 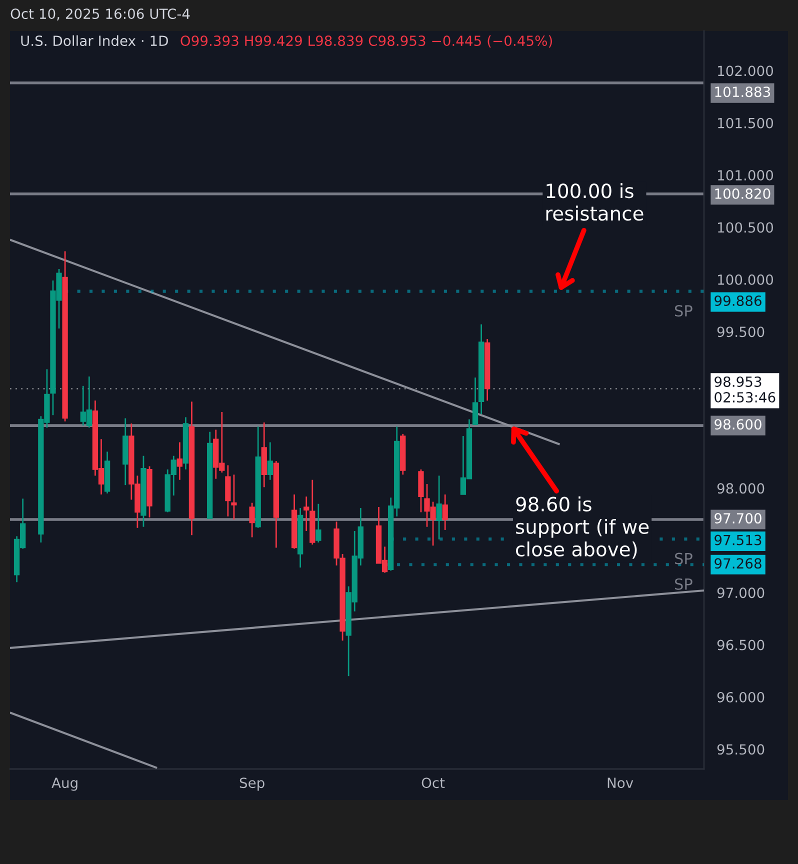 I want to click on ref-line-label: 100.820, so click(x=742, y=193).